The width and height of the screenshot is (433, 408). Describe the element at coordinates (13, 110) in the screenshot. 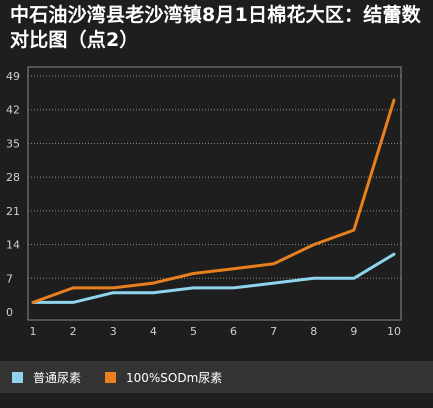

I see `y-tick-label: 42` at that location.